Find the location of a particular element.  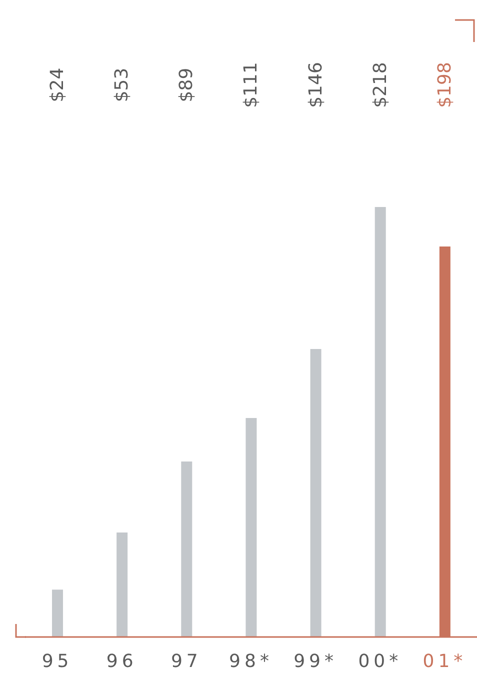

x-tick-label: 97 is located at coordinates (186, 661).